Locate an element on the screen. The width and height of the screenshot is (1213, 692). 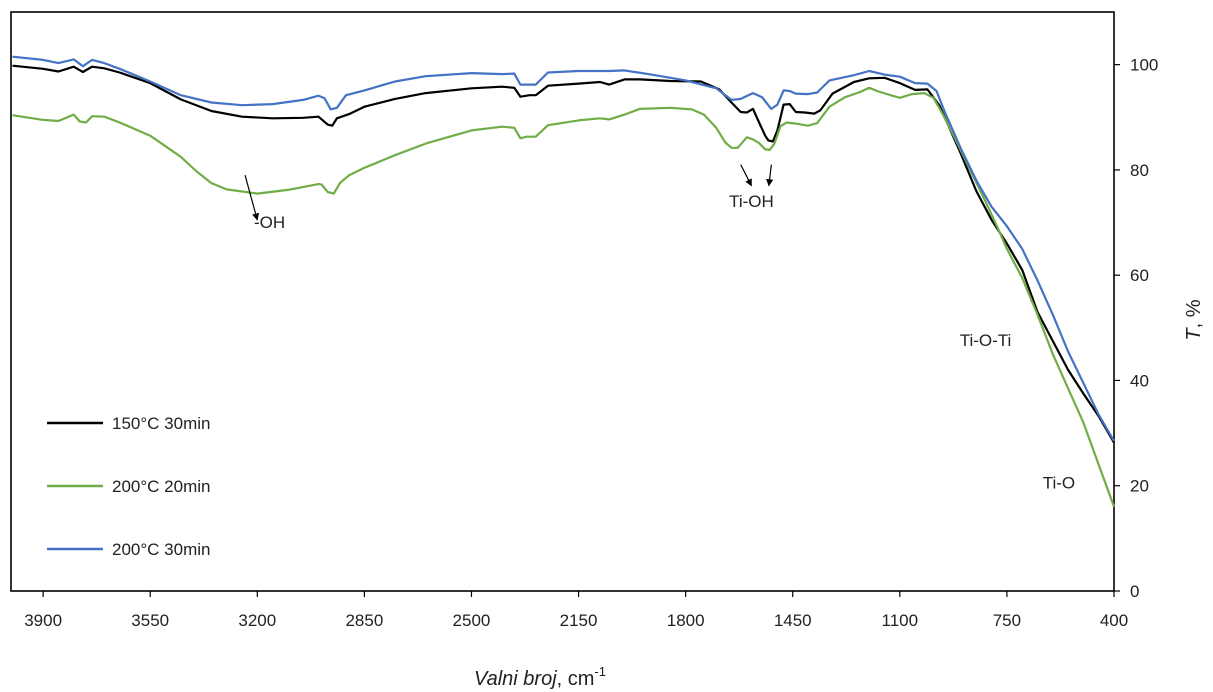
y-tick-label: 80 is located at coordinates (1139, 170).